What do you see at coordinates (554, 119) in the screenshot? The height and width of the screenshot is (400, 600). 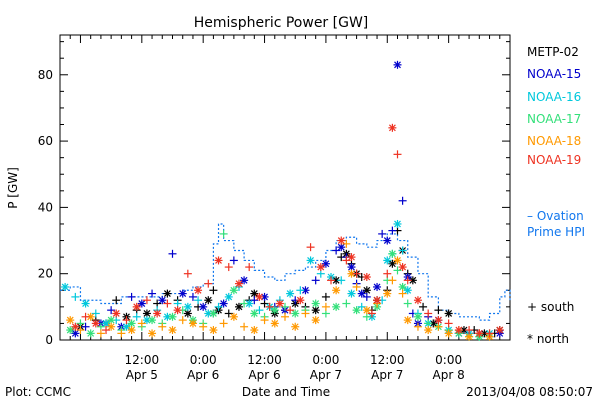 I see `legend-entry-noaa-17: NOAA-17` at bounding box center [554, 119].